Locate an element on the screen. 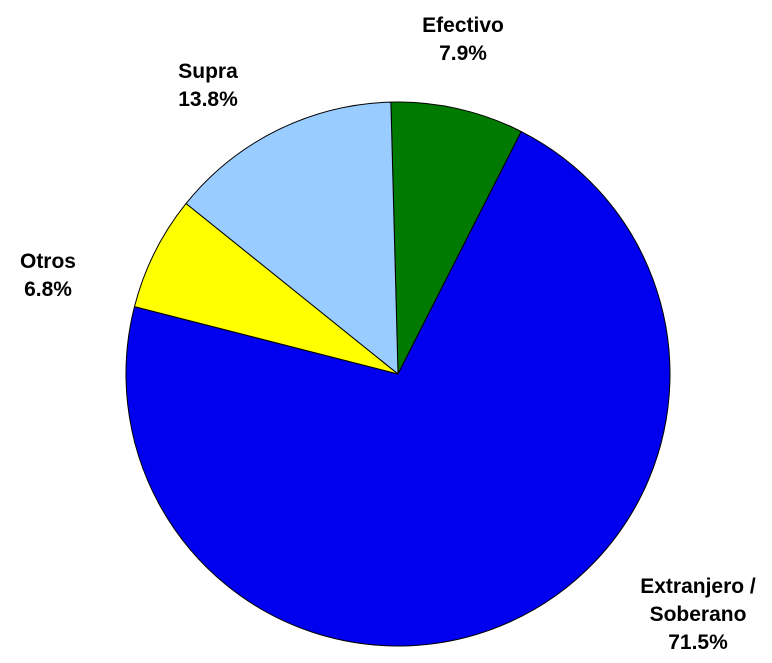 The width and height of the screenshot is (772, 663). slice-name-label: Otros is located at coordinates (48, 261).